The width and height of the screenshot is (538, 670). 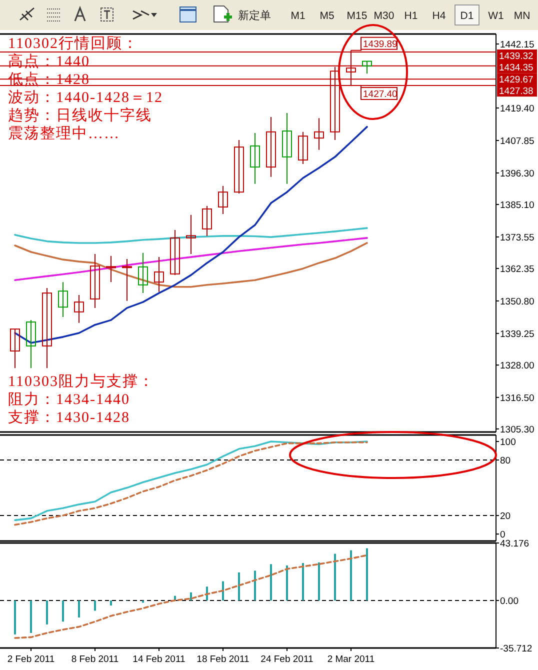 I want to click on y-tick-label: 1385.10, so click(x=517, y=205).